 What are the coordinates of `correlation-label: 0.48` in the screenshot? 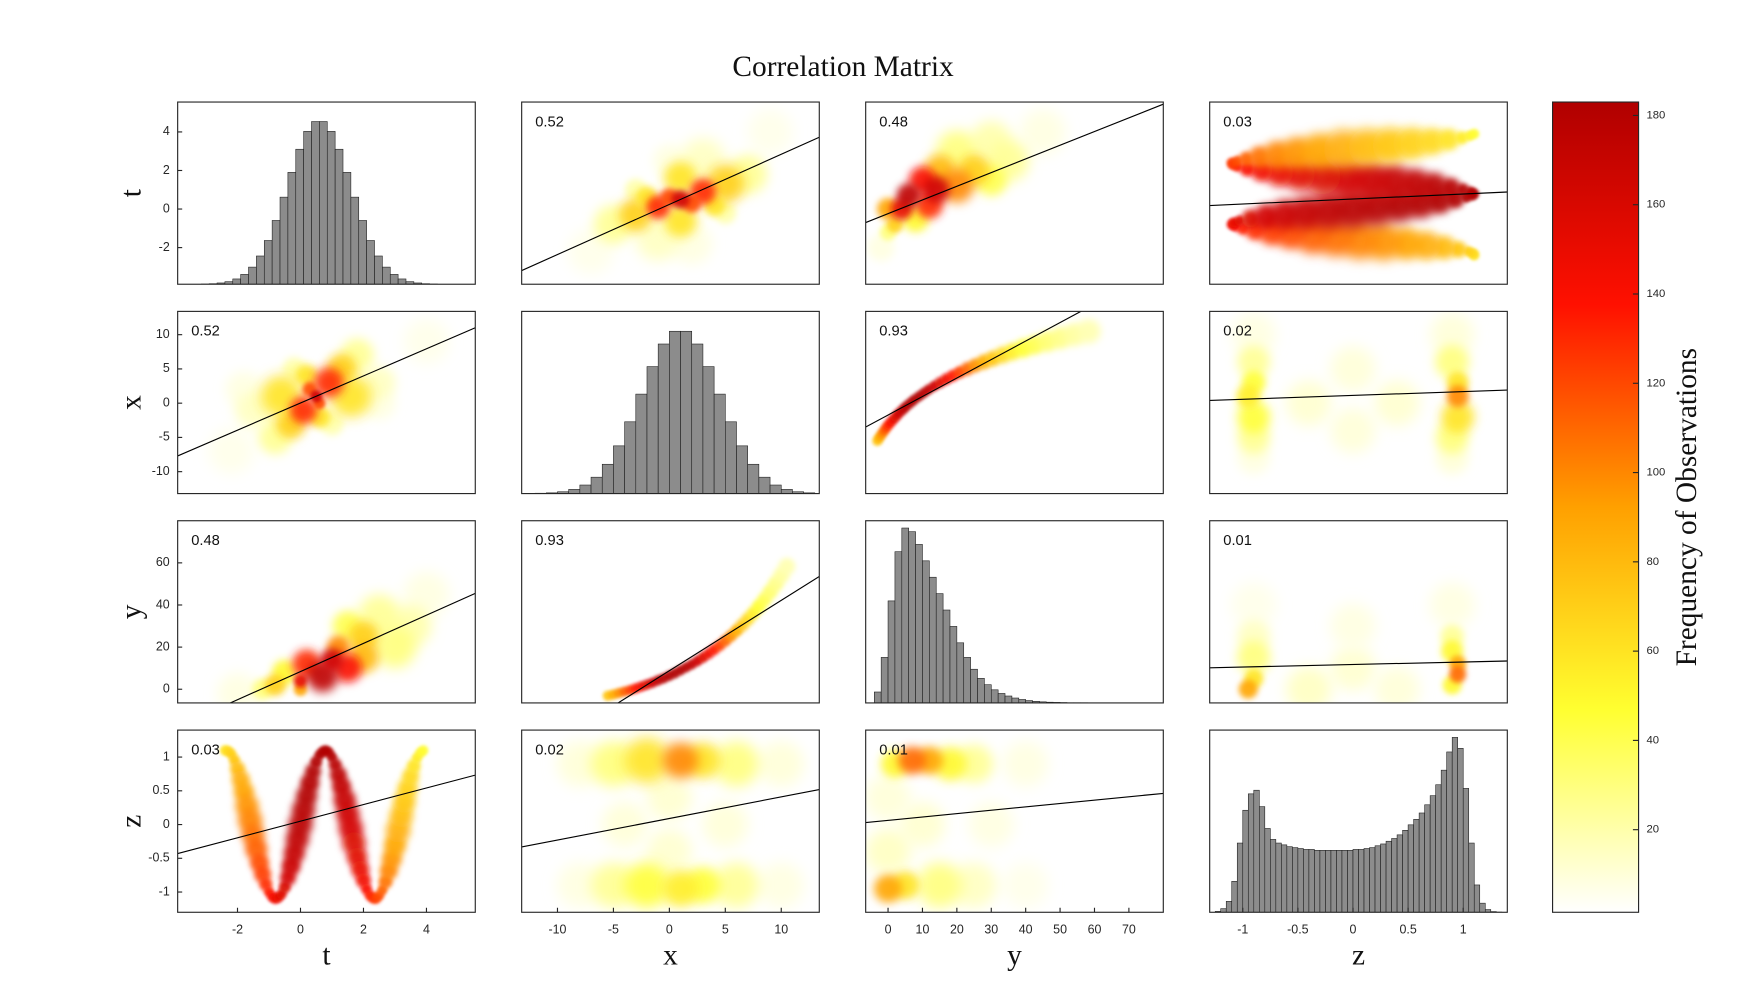 It's located at (893, 122).